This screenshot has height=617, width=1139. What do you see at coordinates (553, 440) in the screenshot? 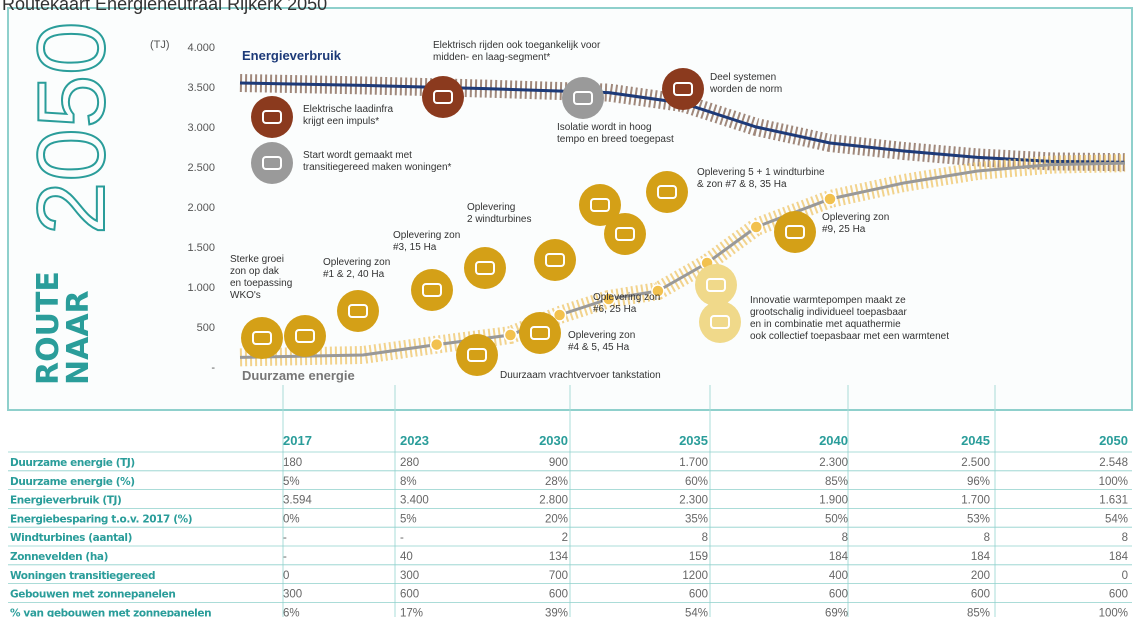
I see `table-header: 2030` at bounding box center [553, 440].